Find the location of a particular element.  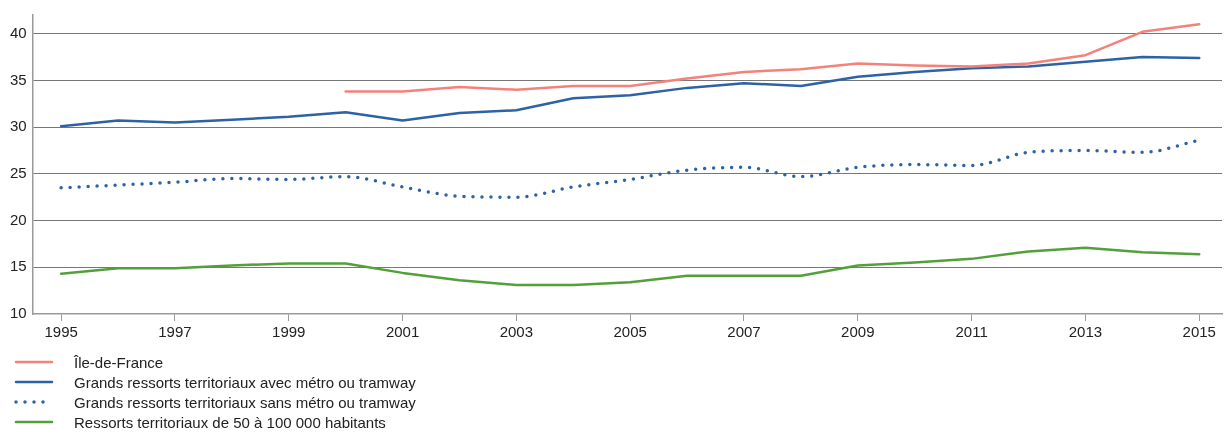

y-tick-label: 25 is located at coordinates (18, 172).